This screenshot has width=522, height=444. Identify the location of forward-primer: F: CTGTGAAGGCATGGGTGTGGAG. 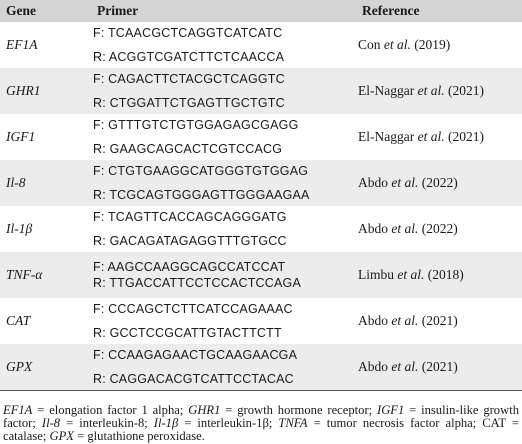
(201, 171).